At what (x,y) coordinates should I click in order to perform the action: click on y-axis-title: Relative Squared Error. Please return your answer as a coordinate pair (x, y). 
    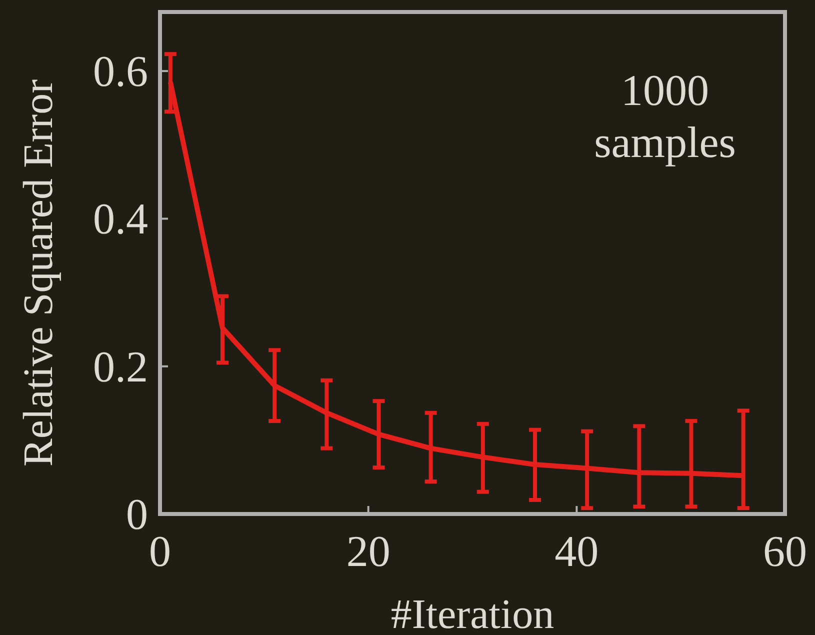
    Looking at the image, I should click on (39, 273).